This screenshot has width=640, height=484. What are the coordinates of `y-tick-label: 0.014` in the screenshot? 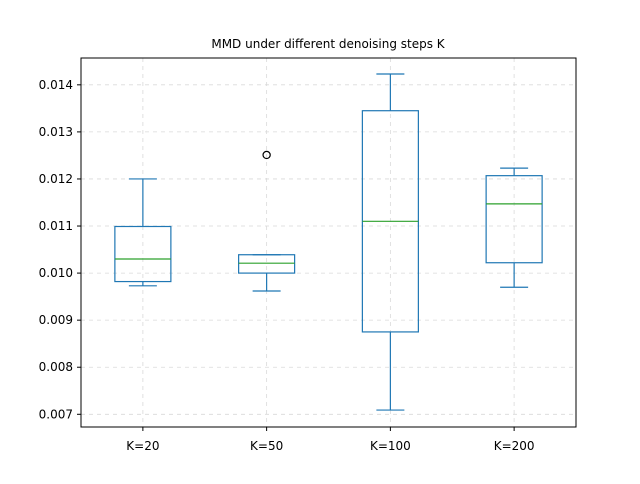 It's located at (56, 85).